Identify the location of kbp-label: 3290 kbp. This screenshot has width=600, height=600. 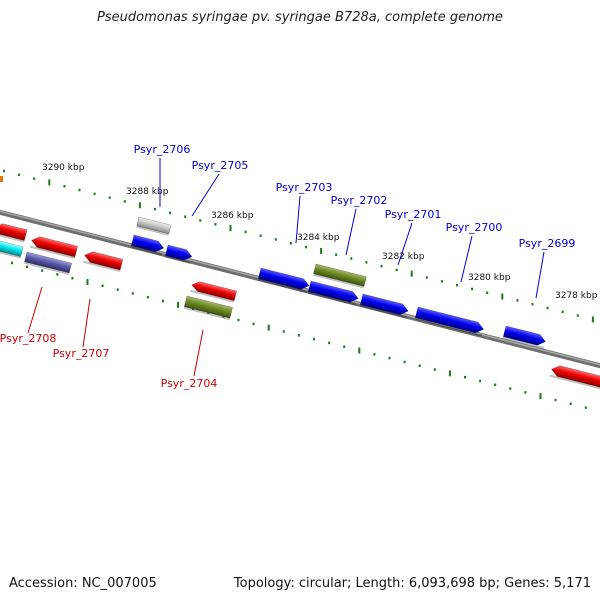
(63, 168).